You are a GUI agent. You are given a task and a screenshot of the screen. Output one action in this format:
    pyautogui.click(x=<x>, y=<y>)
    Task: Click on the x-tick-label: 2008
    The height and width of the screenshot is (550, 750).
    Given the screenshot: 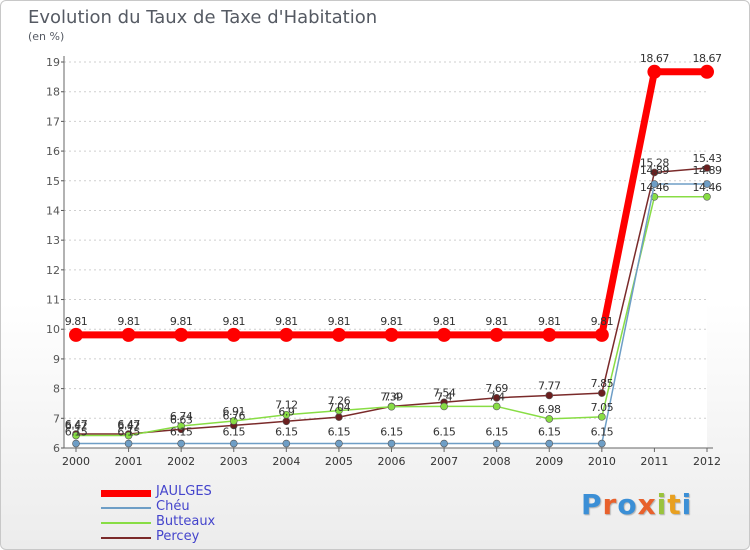 What is the action you would take?
    pyautogui.click(x=497, y=461)
    